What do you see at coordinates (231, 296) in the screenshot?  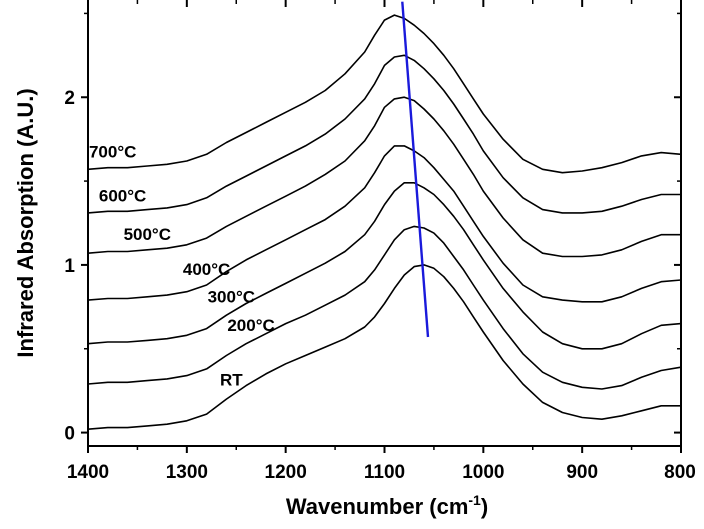 I see `series-label: 300°C` at bounding box center [231, 296].